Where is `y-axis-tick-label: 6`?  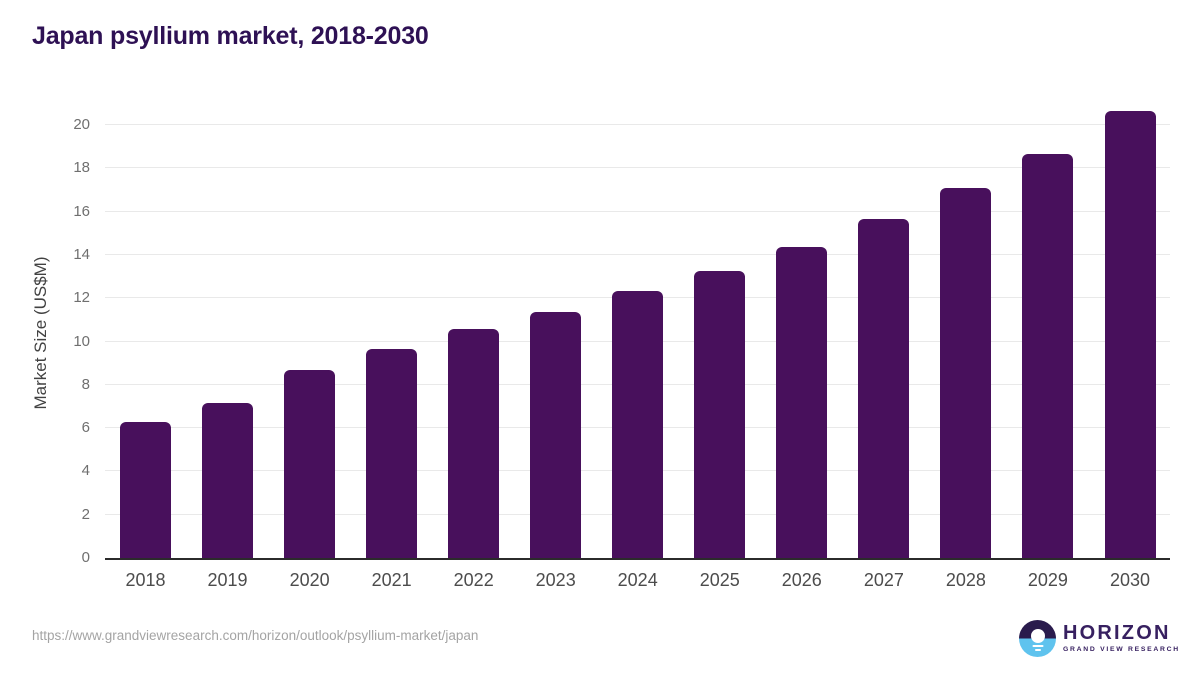
y-axis-tick-label: 6 is located at coordinates (85, 428).